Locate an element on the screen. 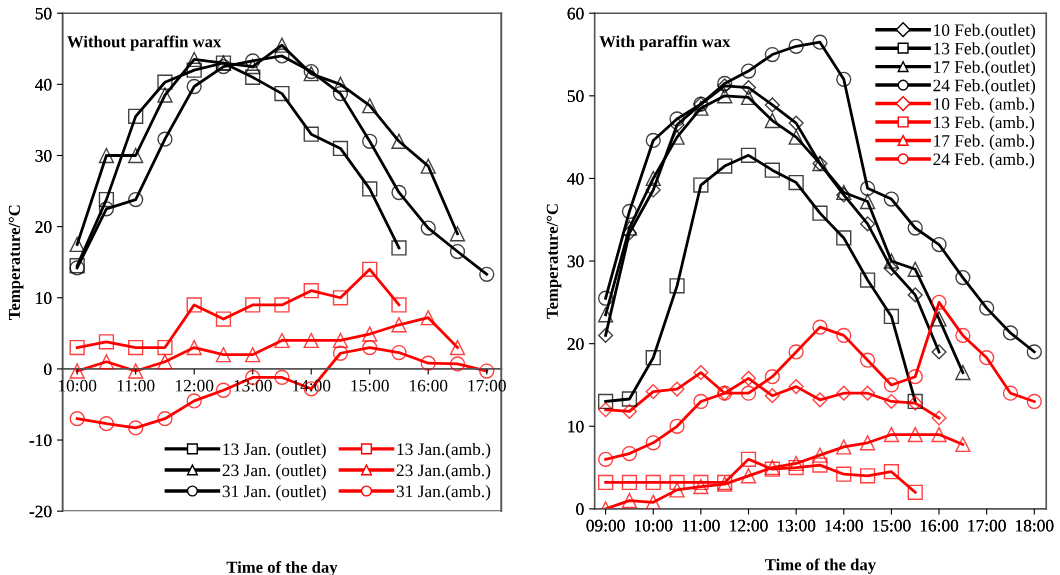  y-tick-label: 40 is located at coordinates (575, 178).